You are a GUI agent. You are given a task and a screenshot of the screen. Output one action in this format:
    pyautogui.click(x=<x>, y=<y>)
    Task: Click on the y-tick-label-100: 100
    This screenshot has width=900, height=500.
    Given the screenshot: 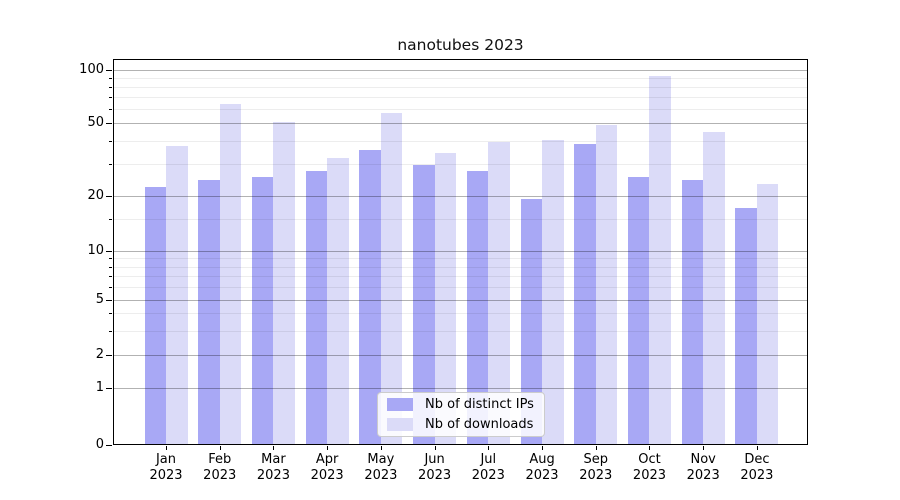 What is the action you would take?
    pyautogui.click(x=91, y=69)
    